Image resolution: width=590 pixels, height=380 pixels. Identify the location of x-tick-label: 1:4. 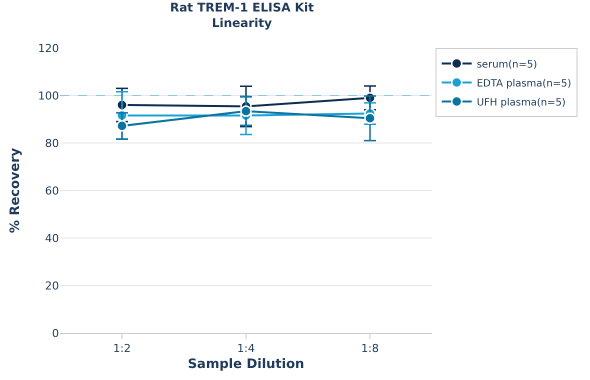
(246, 349).